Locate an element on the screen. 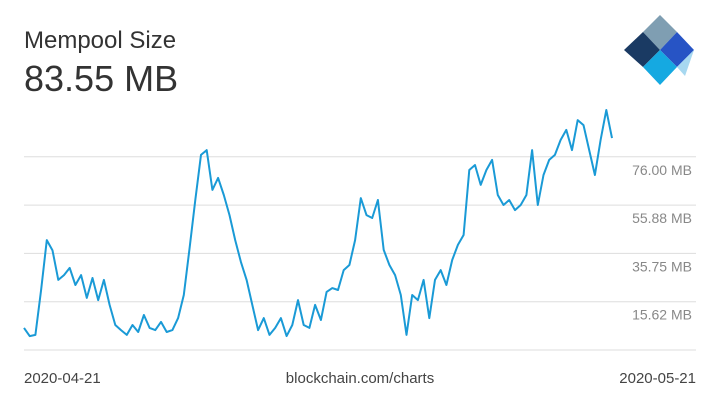 This screenshot has height=405, width=720. x-tick-label: 2020-04-21 is located at coordinates (62, 378).